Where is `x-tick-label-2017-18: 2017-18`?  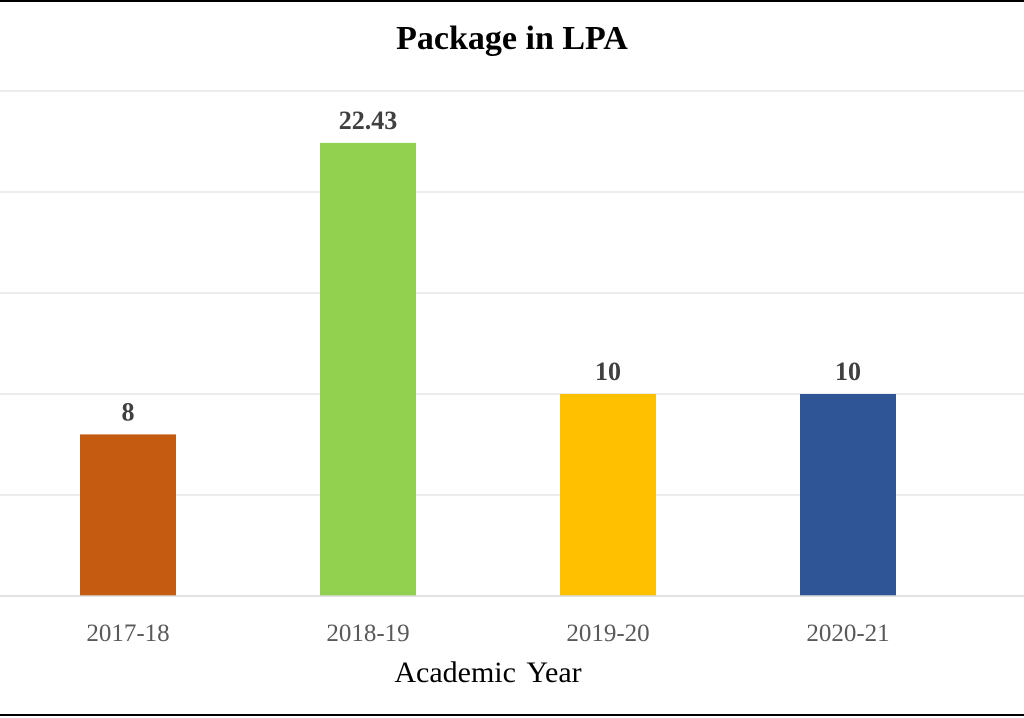
x-tick-label-2017-18: 2017-18 is located at coordinates (127, 633).